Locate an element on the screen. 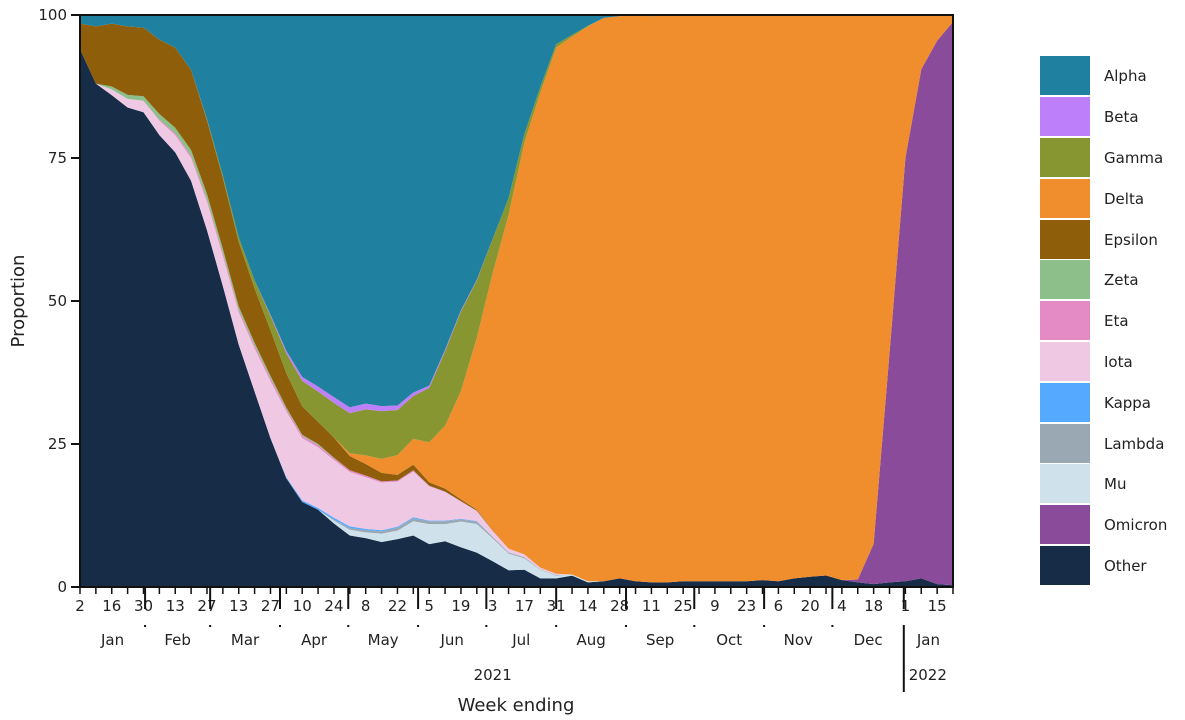 The height and width of the screenshot is (720, 1185). legend-item-zeta: Zeta is located at coordinates (1103, 280).